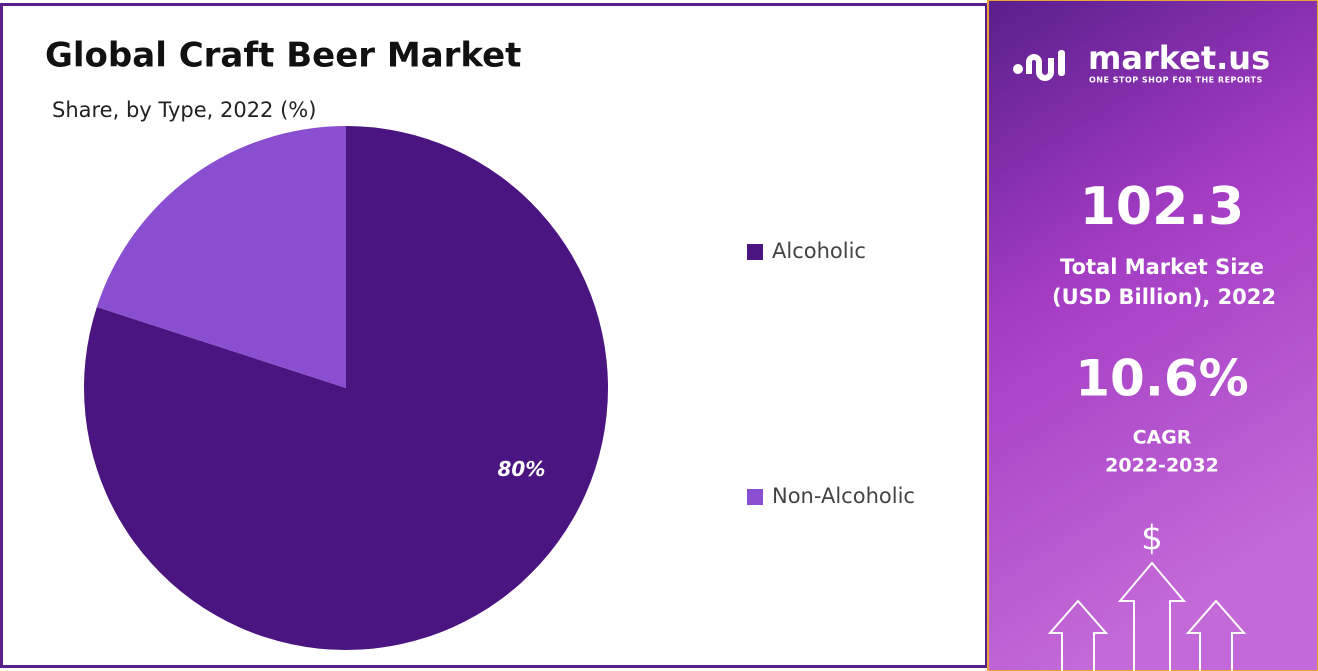  What do you see at coordinates (521, 469) in the screenshot?
I see `data-label: 80%` at bounding box center [521, 469].